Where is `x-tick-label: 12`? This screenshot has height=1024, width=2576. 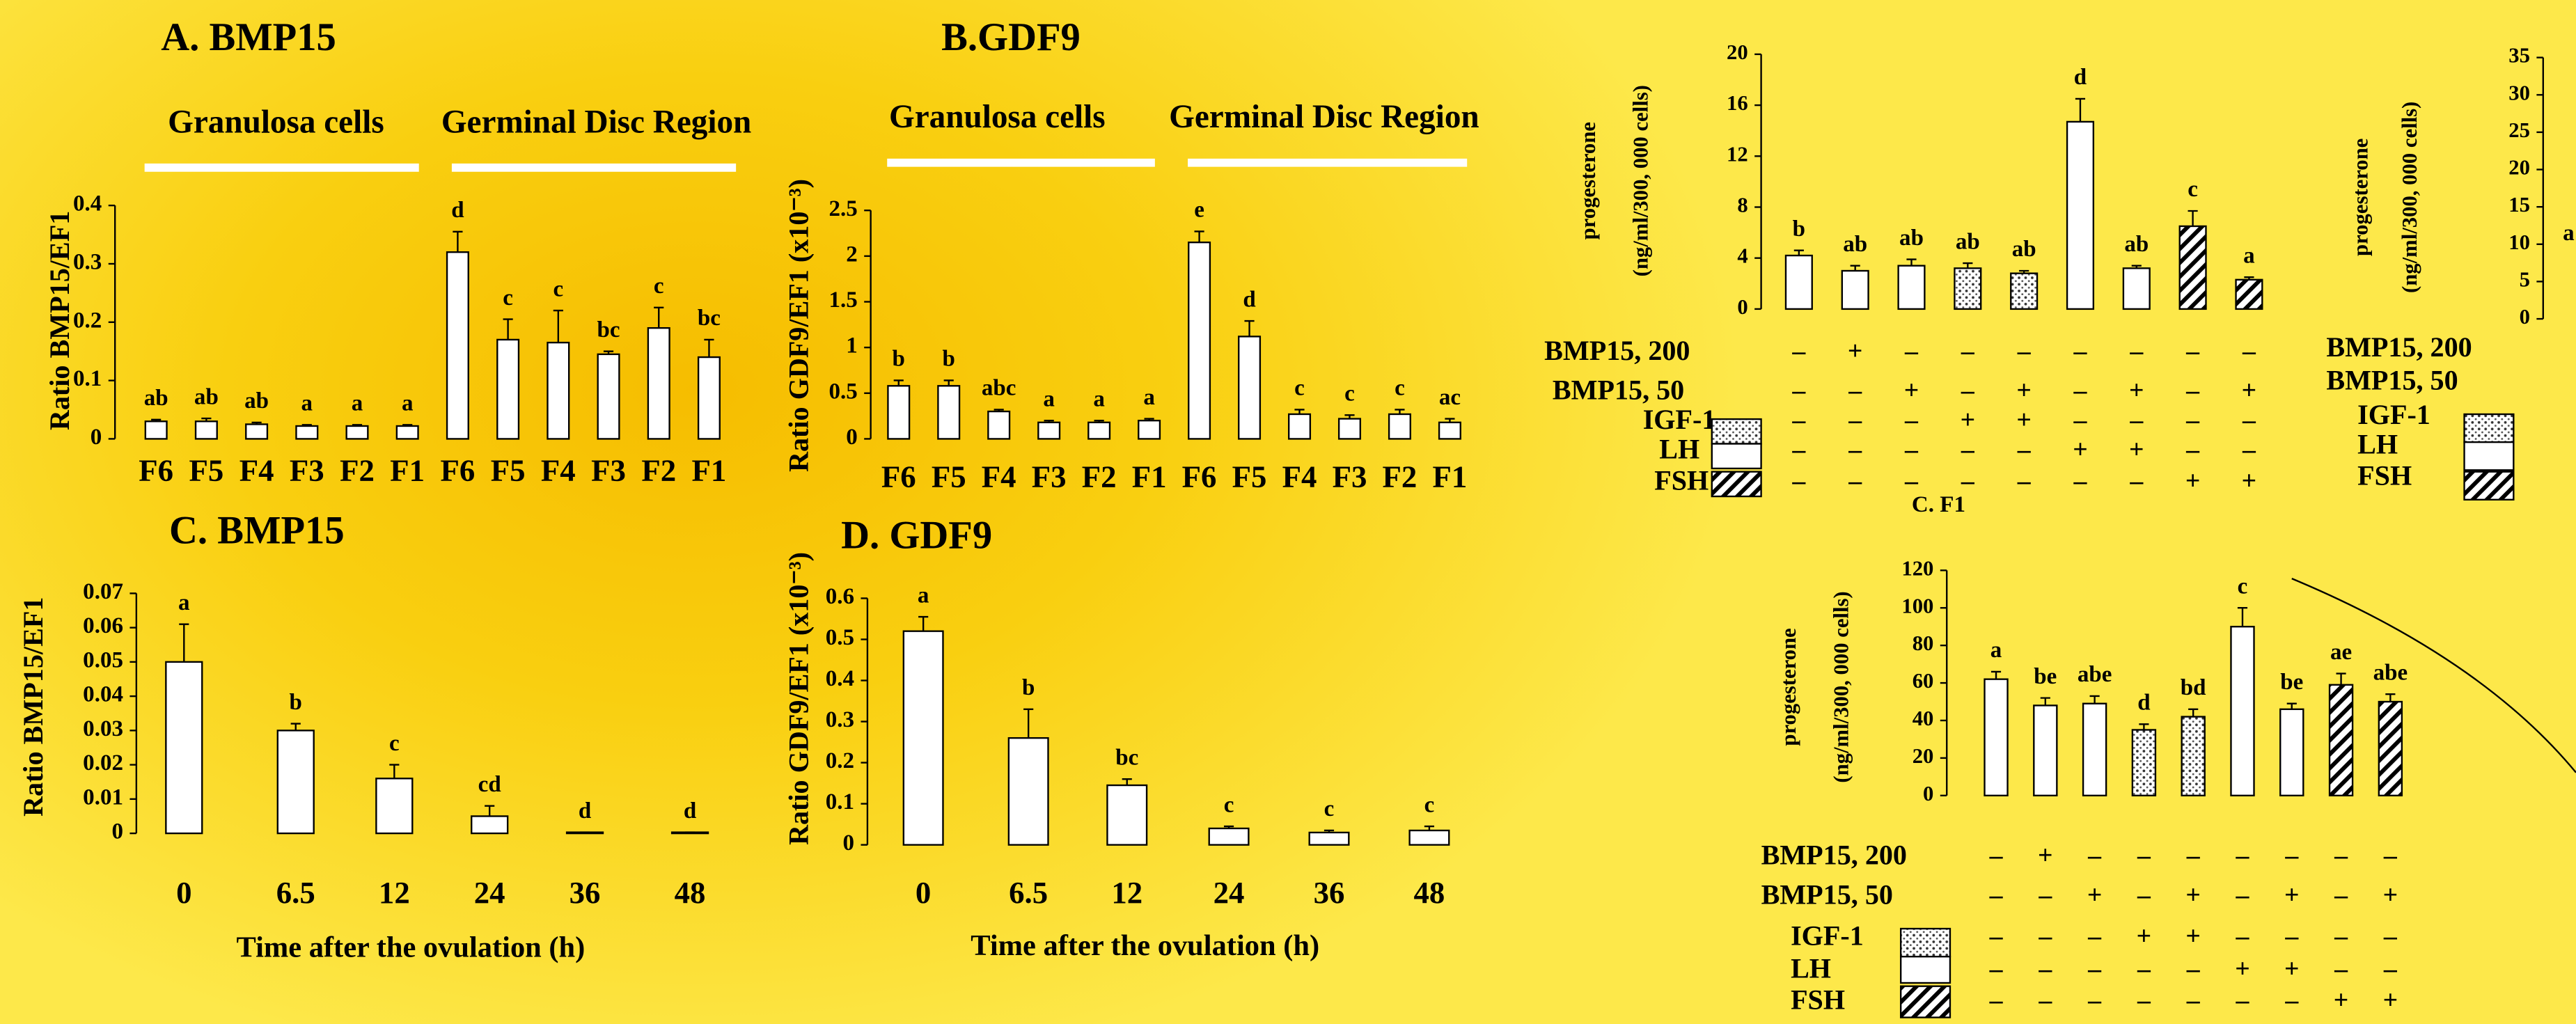 x-tick-label: 12 is located at coordinates (394, 892).